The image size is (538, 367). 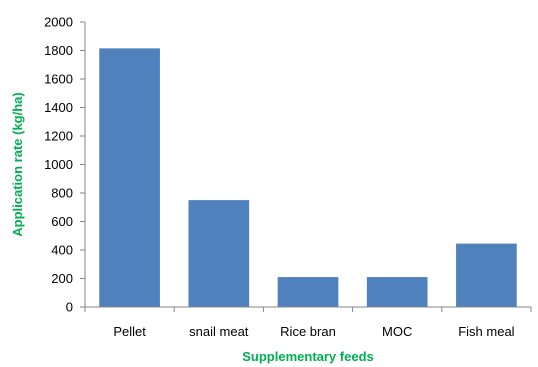 I want to click on x-tick-label: Fish meal, so click(x=486, y=331).